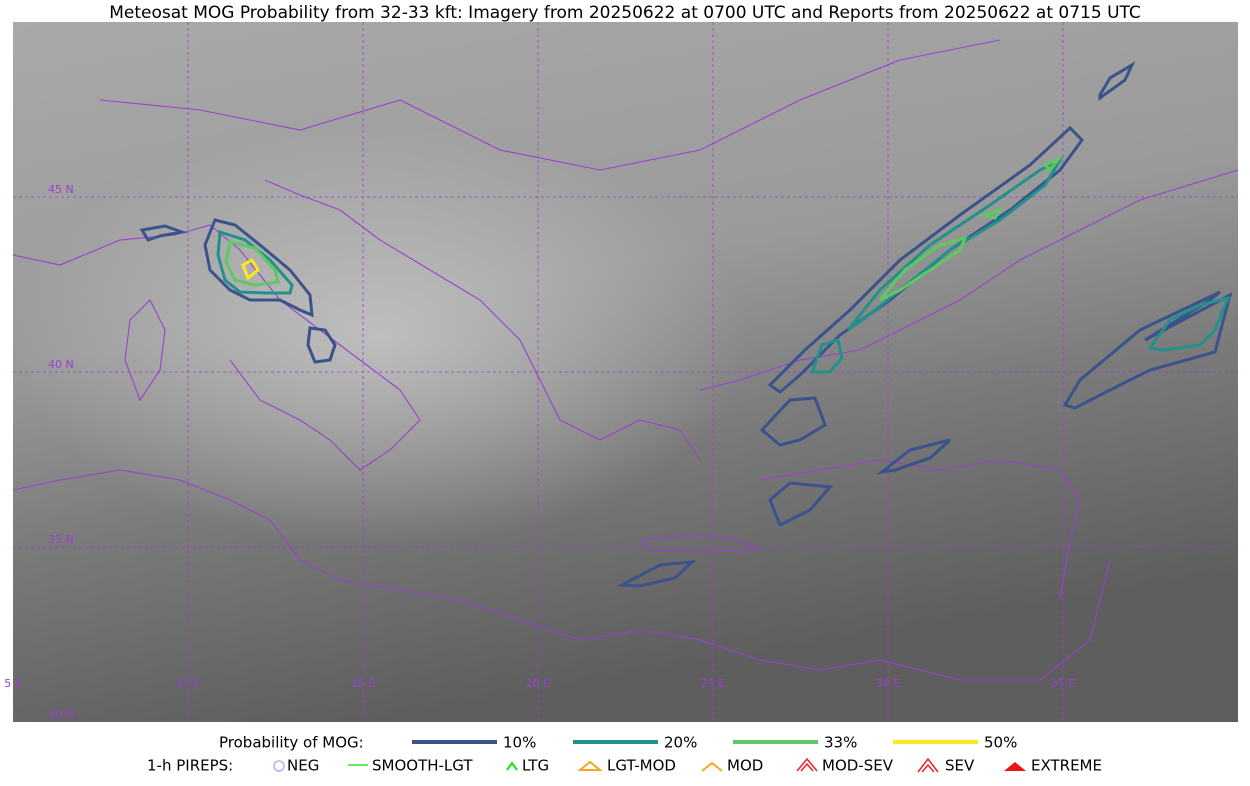  I want to click on lon-label: 15 E, so click(363, 683).